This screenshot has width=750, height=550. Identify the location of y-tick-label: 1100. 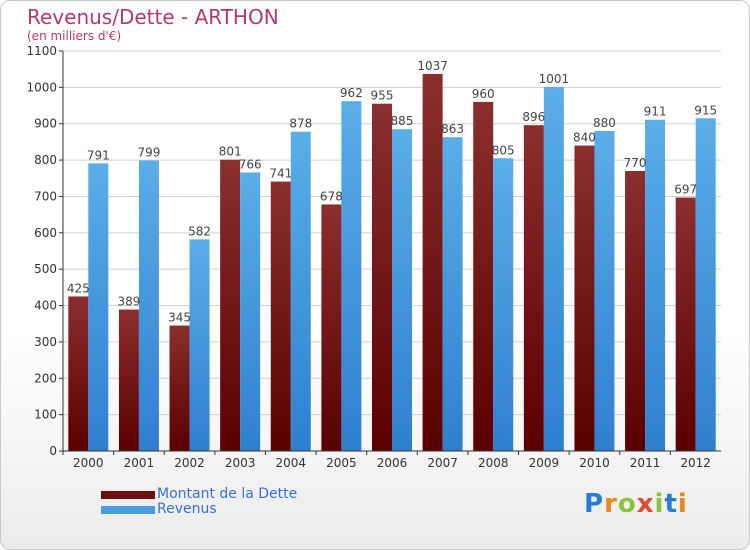
(41, 51).